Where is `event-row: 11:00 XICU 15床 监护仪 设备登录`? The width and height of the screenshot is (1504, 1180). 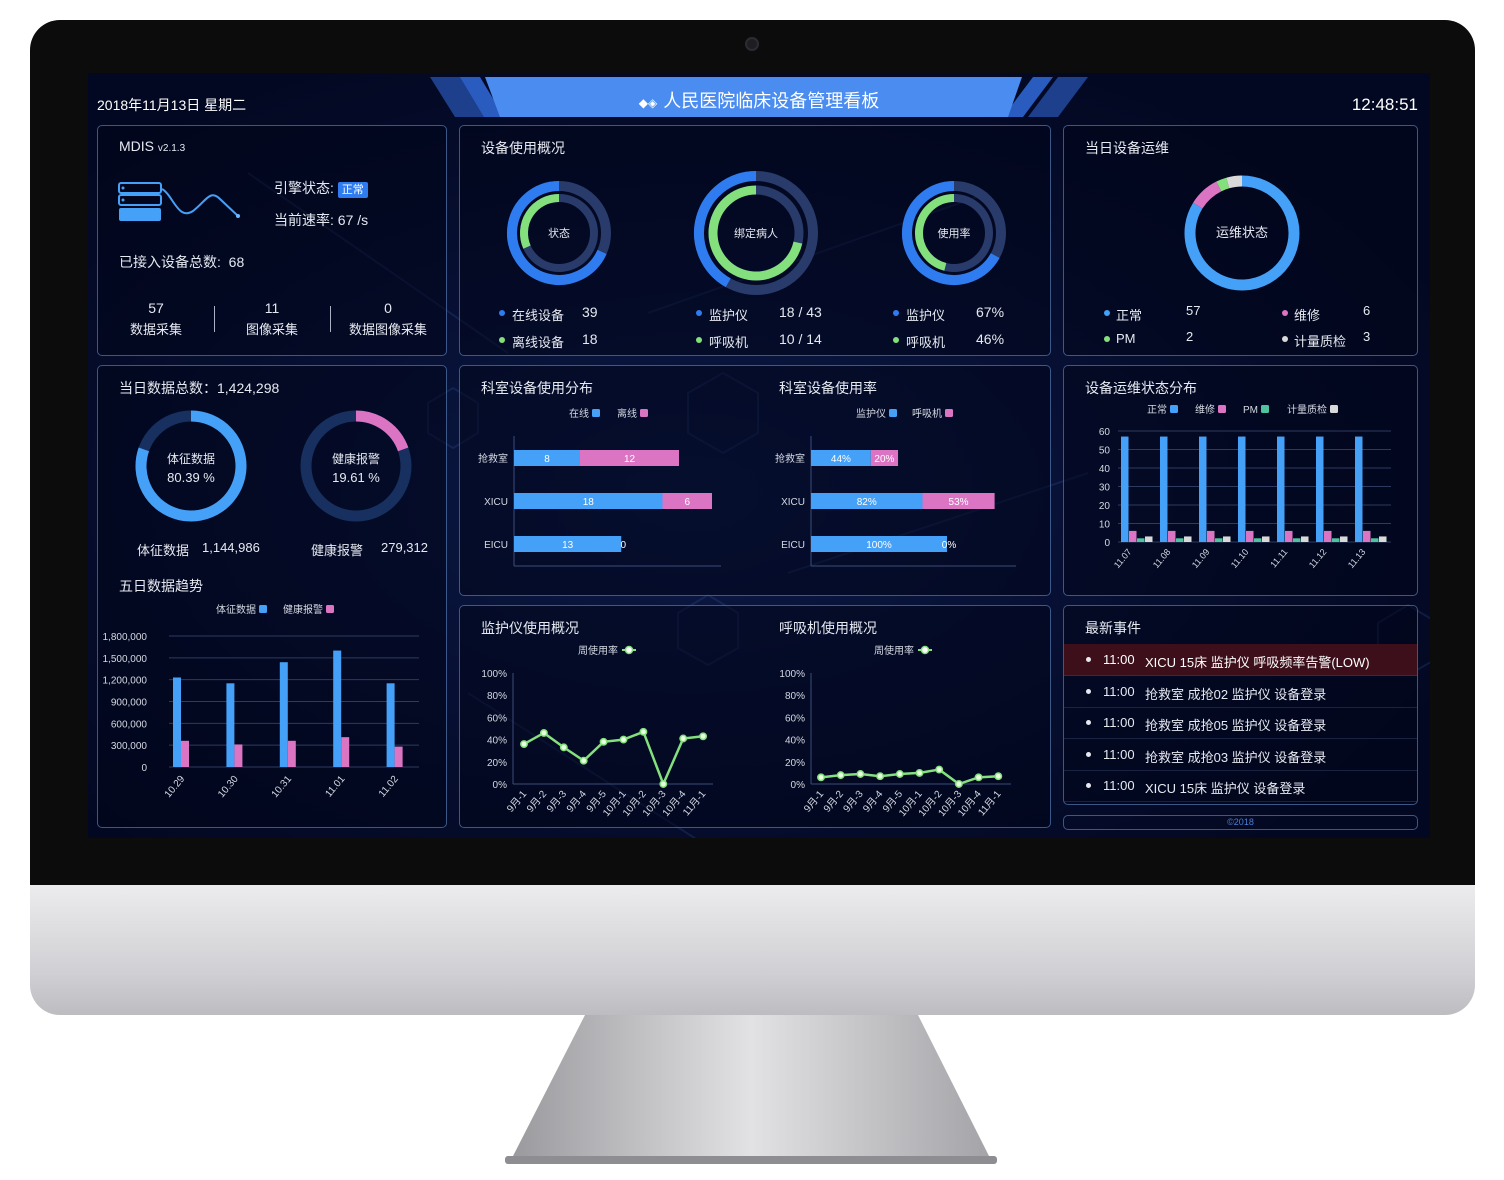 event-row: 11:00 XICU 15床 监护仪 设备登录 is located at coordinates (1240, 786).